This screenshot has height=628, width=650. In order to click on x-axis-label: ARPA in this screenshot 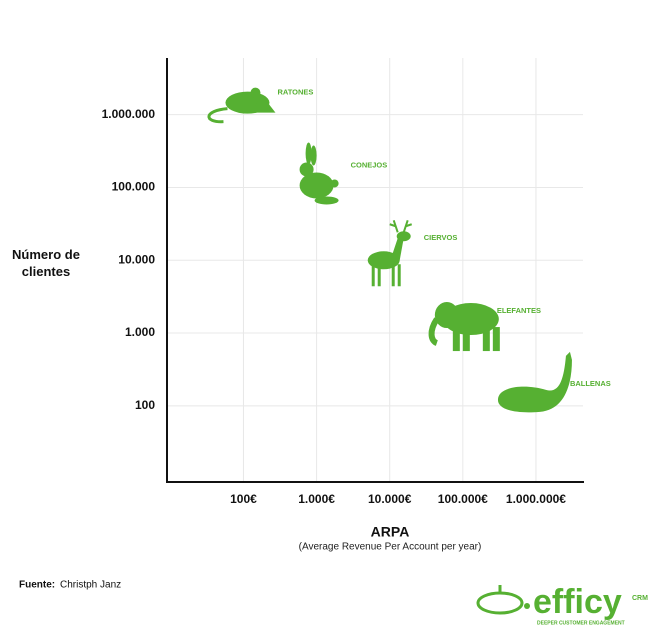, I will do `click(390, 532)`.